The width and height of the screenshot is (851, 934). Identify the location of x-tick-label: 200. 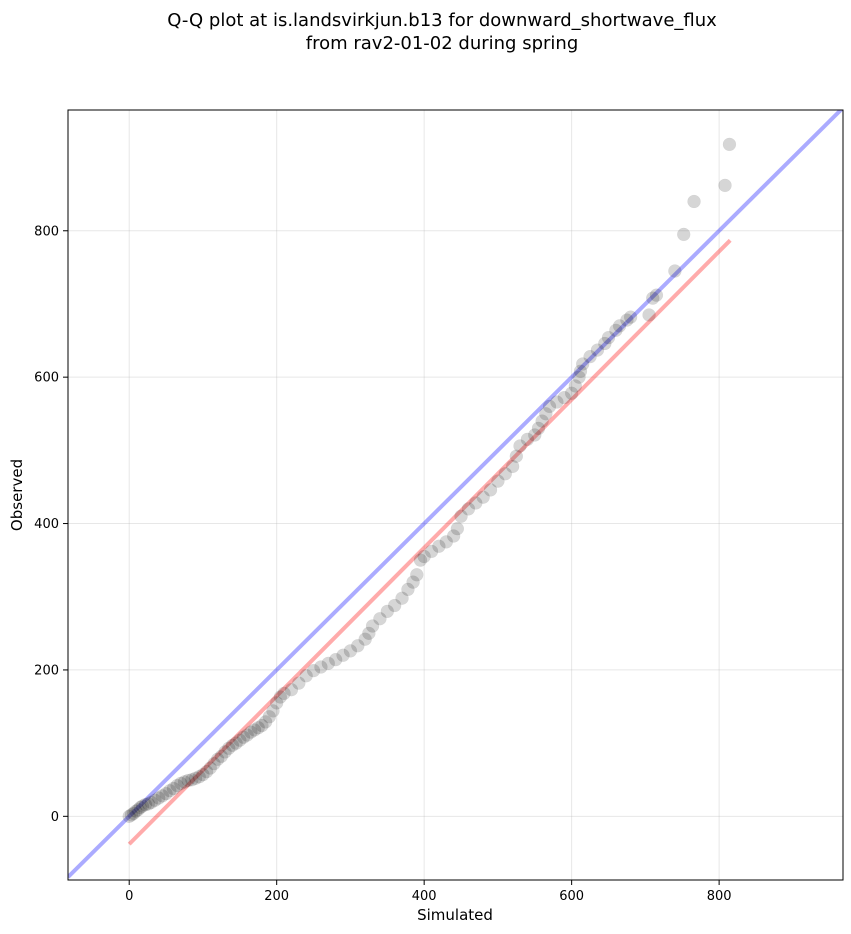
(276, 896).